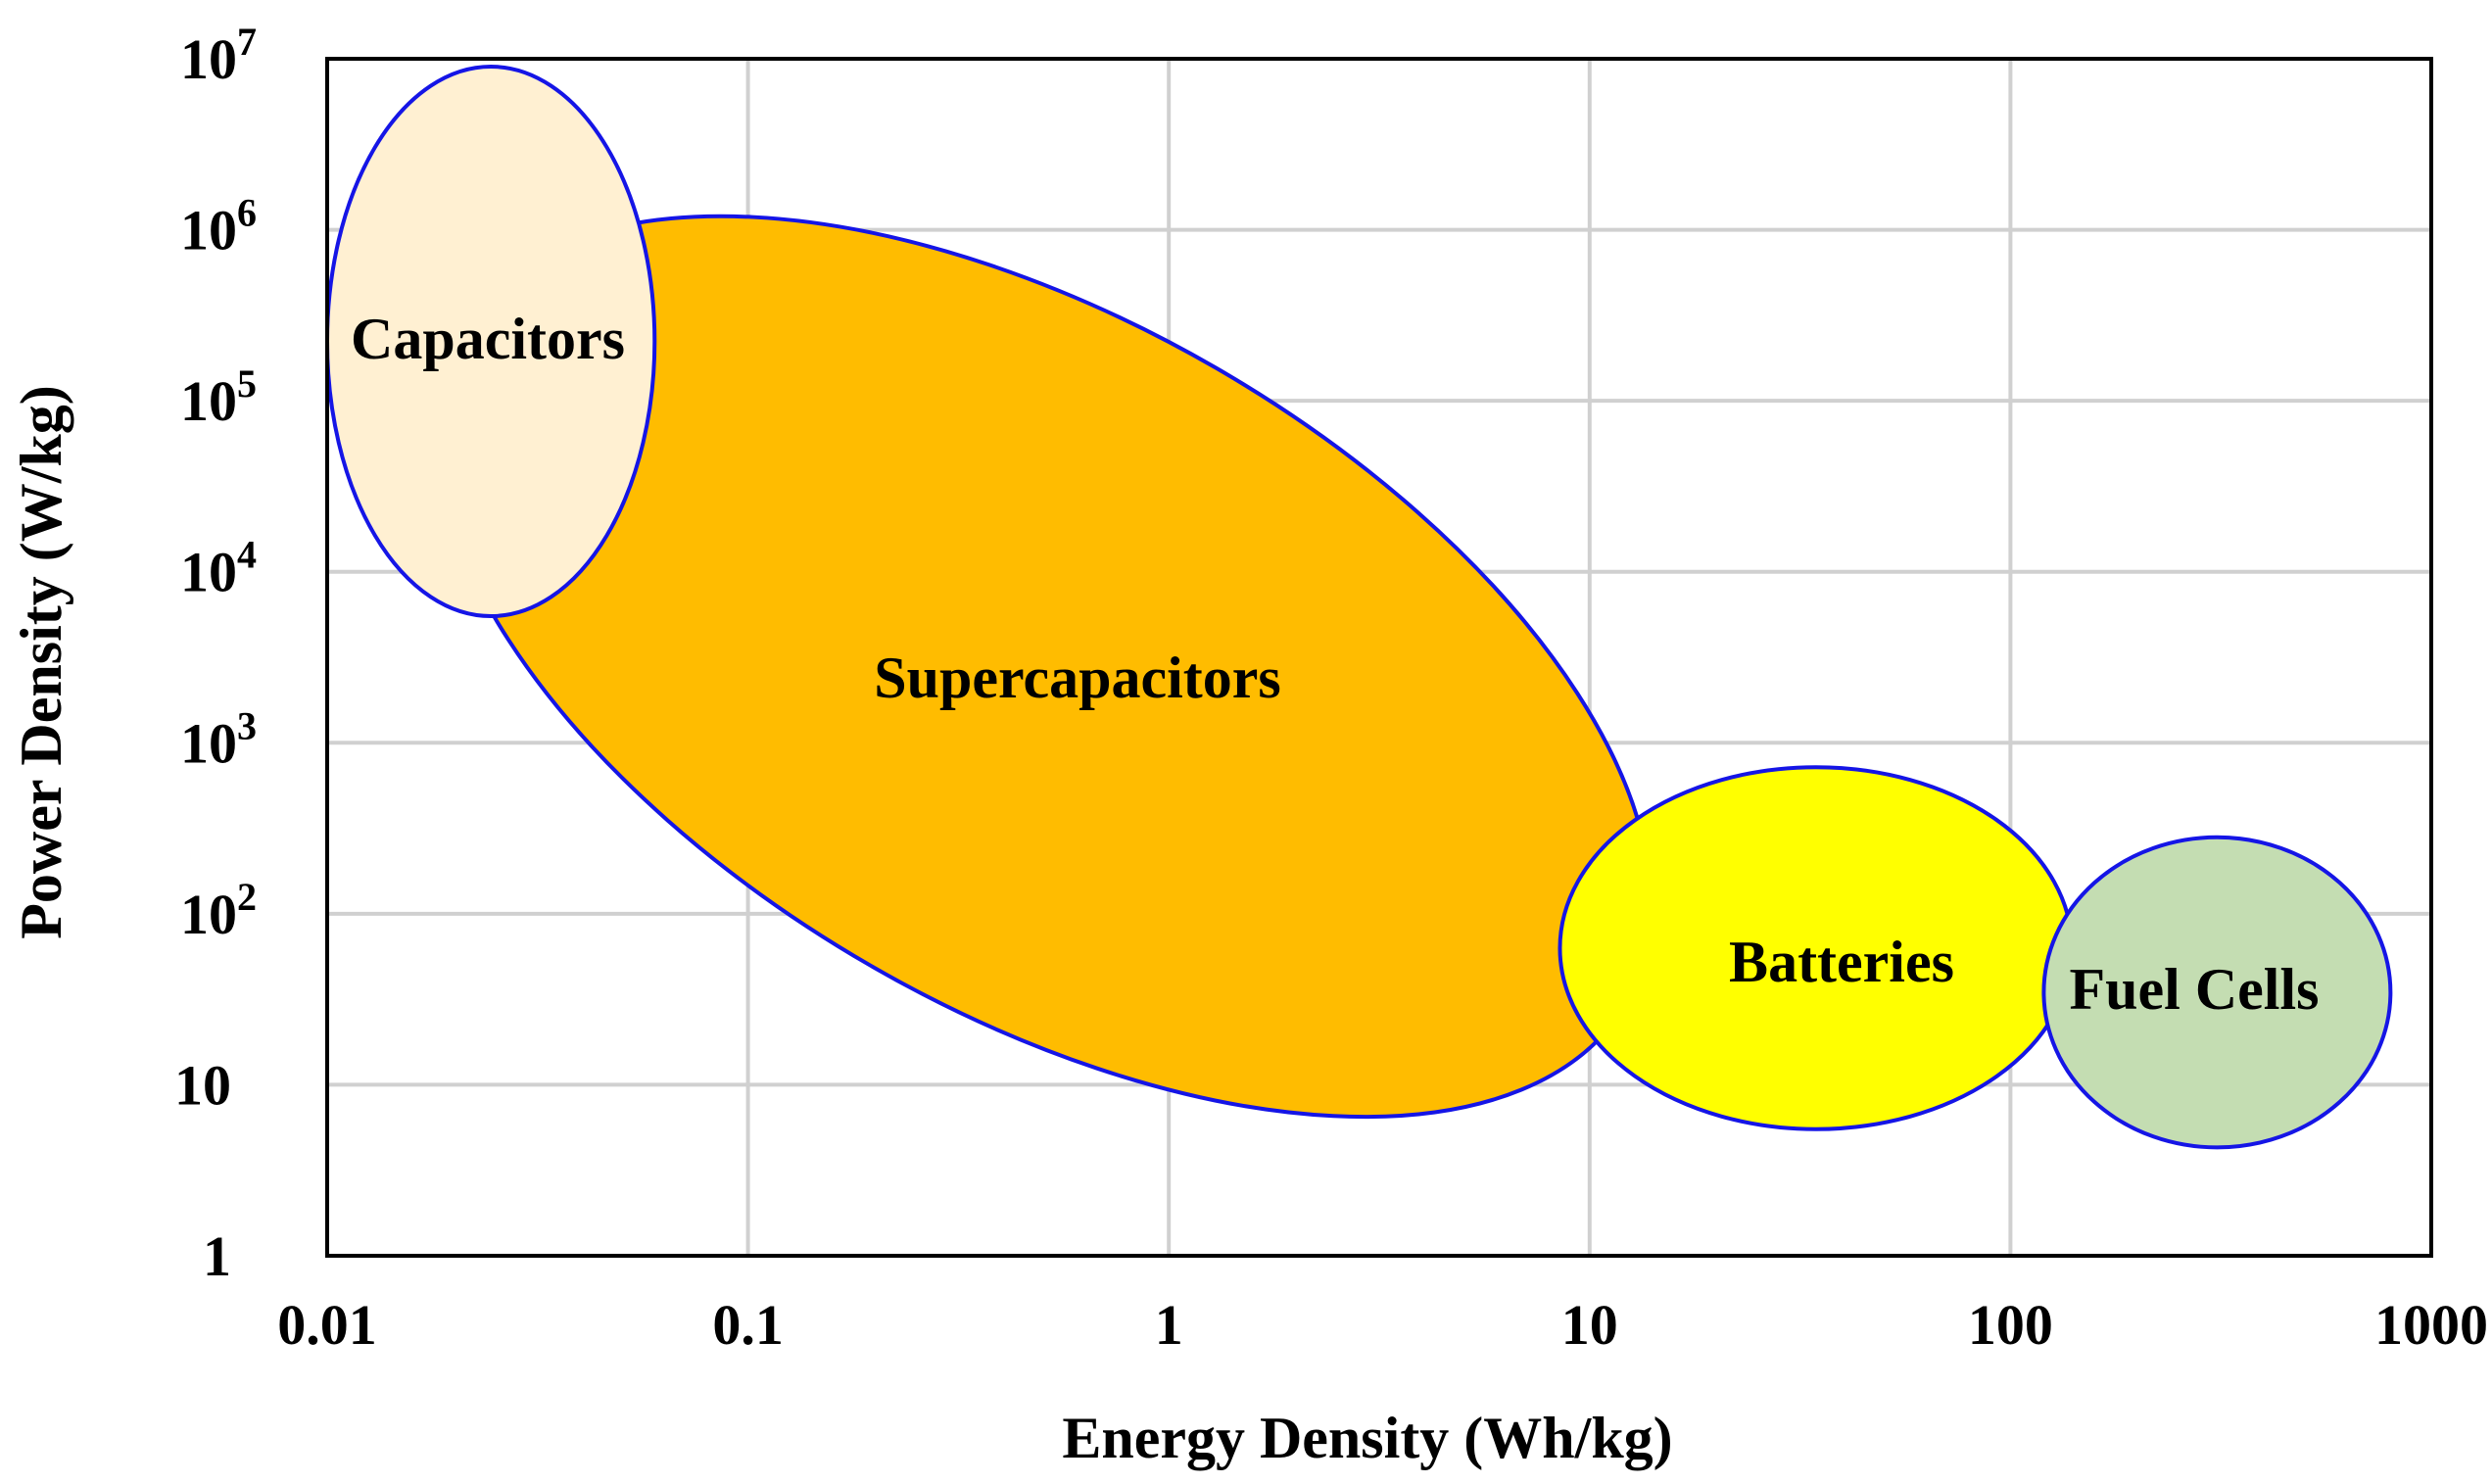  What do you see at coordinates (218, 568) in the screenshot?
I see `y-tick-label: 10⁴` at bounding box center [218, 568].